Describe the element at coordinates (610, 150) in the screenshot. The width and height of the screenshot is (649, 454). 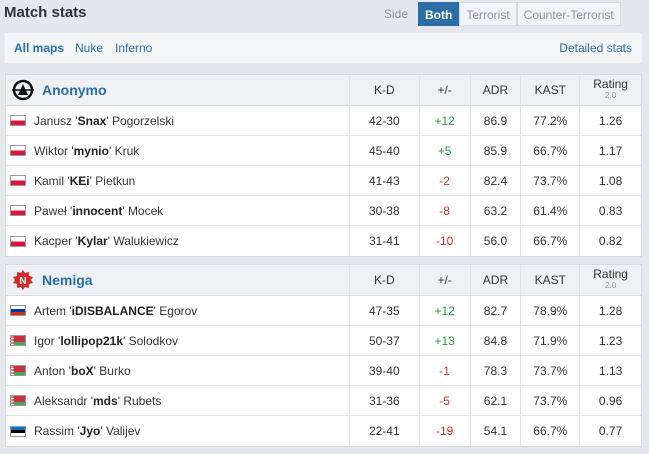
I see `rating-cell: 1.17` at that location.